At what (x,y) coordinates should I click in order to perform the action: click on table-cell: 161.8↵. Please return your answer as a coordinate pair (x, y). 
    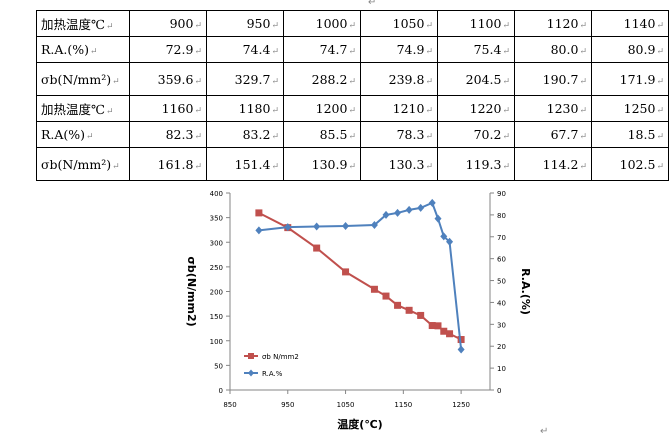
    Looking at the image, I should click on (168, 164).